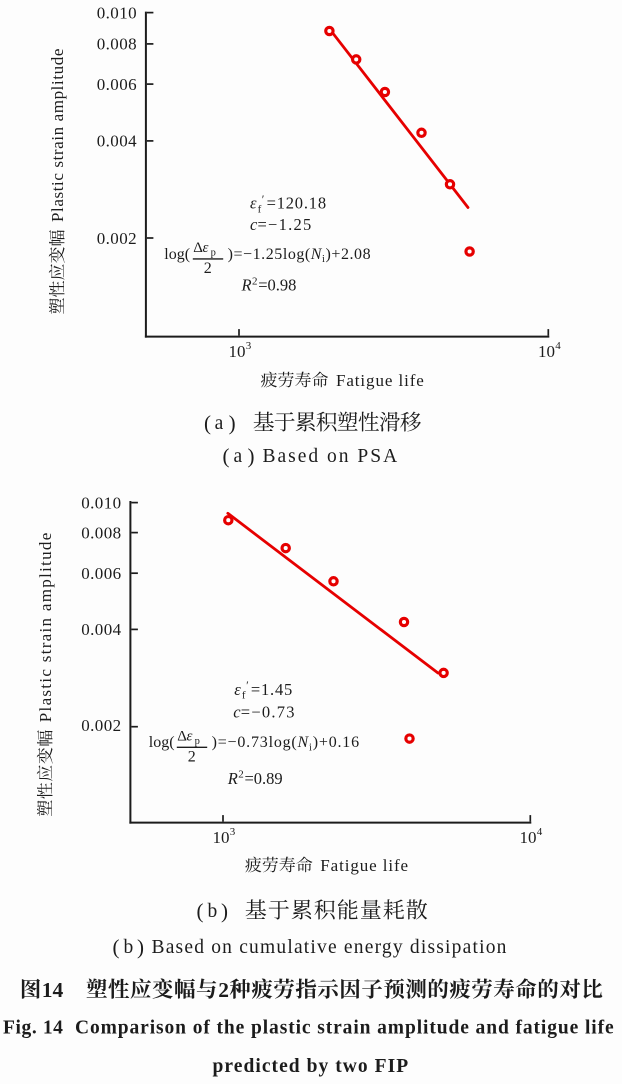  I want to click on svg-text: 14, so click(53, 990).